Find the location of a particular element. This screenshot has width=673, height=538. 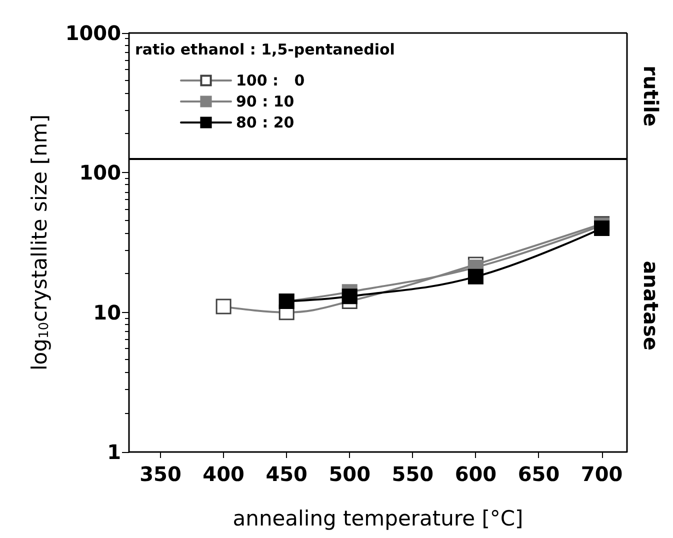

text: anatase is located at coordinates (651, 305).